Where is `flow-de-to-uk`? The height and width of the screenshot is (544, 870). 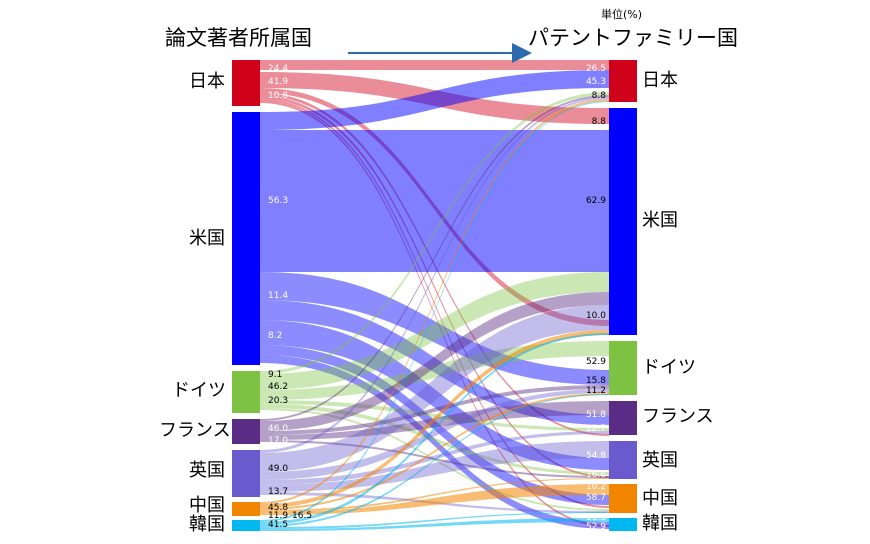 flow-de-to-uk is located at coordinates (434, 439).